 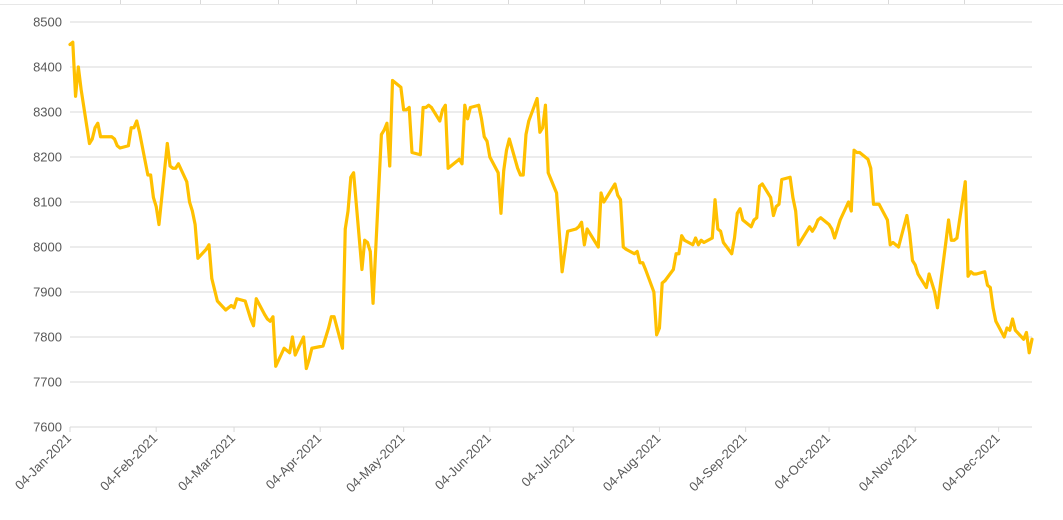 What do you see at coordinates (47, 427) in the screenshot?
I see `y-tick-label: 7600` at bounding box center [47, 427].